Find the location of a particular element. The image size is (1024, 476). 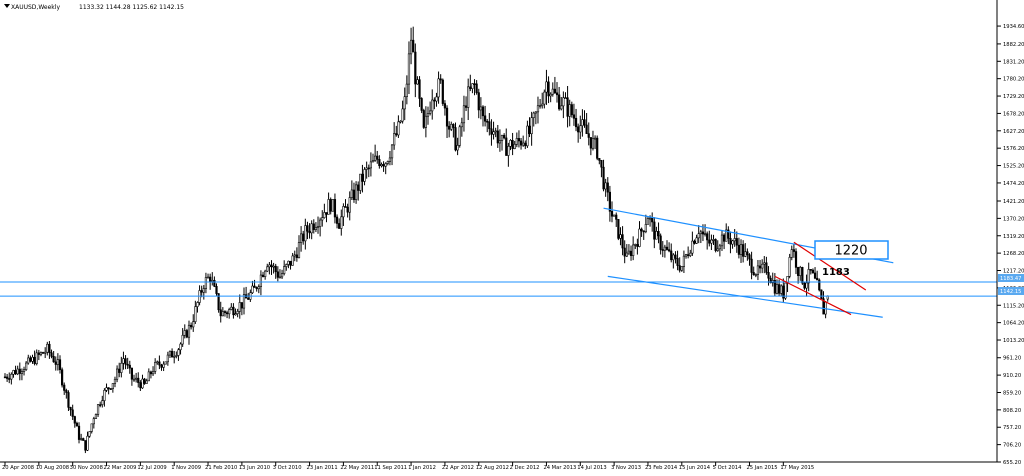

upper-price-badge is located at coordinates (1011, 278).